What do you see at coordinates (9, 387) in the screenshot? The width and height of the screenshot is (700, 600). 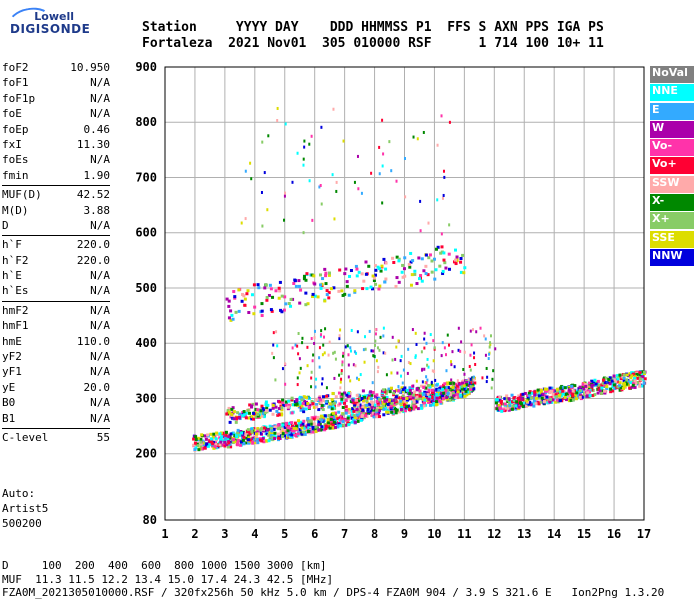 I see `param-key: yE` at bounding box center [9, 387].